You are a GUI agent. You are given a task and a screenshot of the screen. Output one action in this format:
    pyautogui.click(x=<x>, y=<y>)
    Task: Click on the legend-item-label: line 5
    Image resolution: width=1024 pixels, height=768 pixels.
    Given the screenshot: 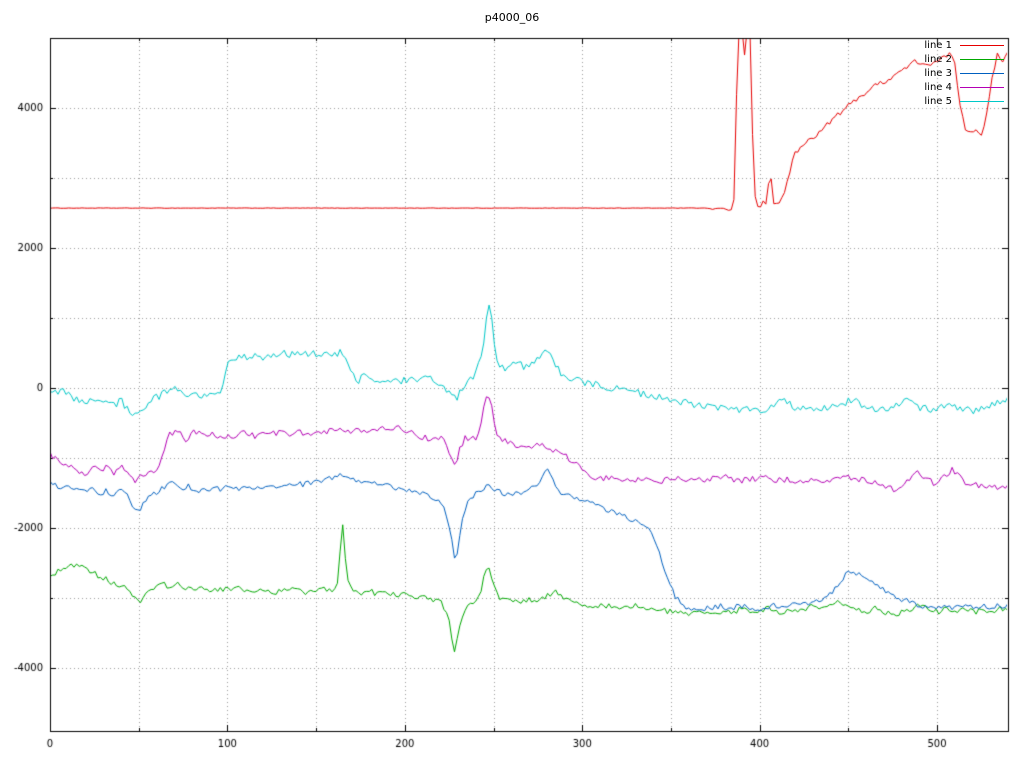 What is the action you would take?
    pyautogui.click(x=938, y=101)
    